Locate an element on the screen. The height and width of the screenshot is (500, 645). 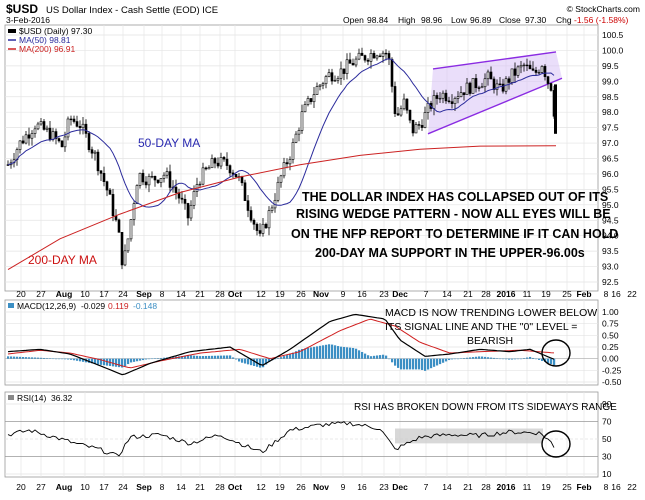
x-tick-label: 28 is located at coordinates (220, 487).